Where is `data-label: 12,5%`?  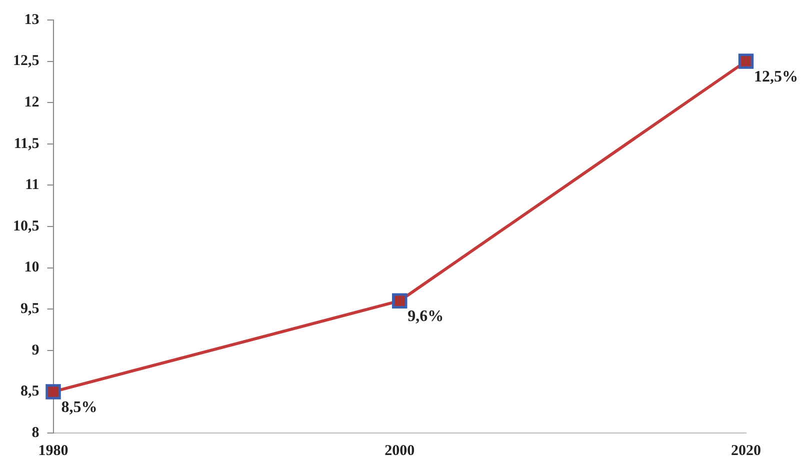
data-label: 12,5% is located at coordinates (776, 77).